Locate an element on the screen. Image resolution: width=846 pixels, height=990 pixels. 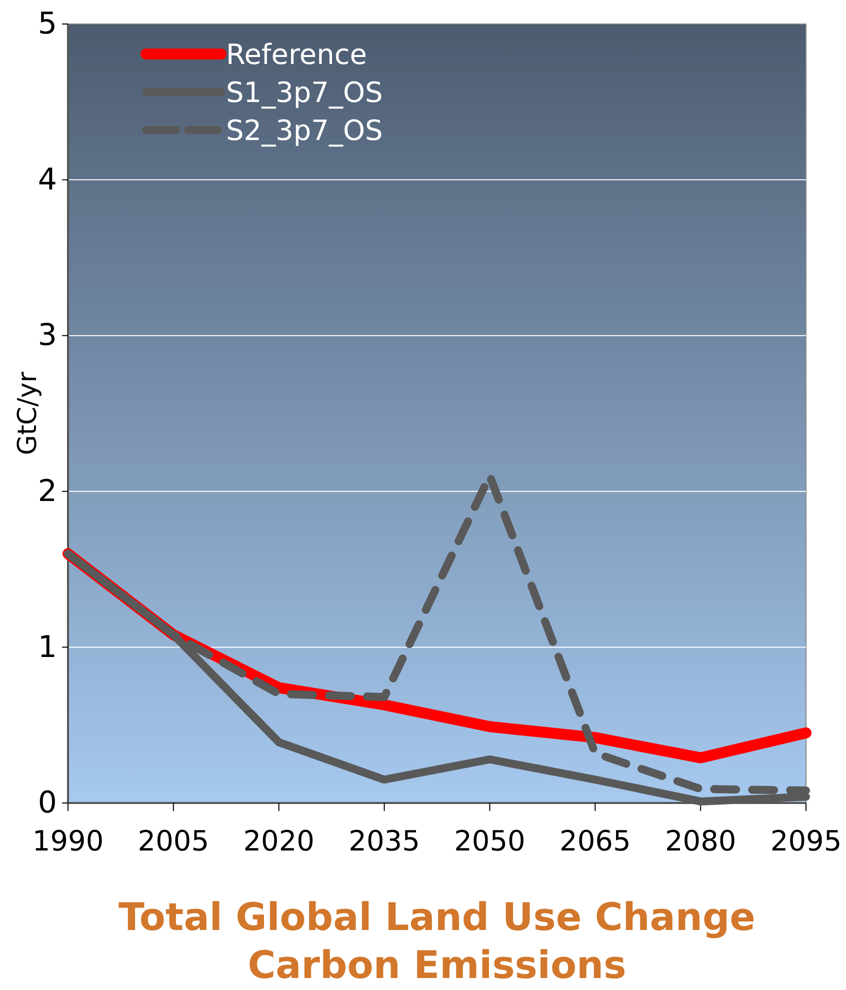
text: Total Global Land Use Change Carbon Emissions is located at coordinates (437, 941).